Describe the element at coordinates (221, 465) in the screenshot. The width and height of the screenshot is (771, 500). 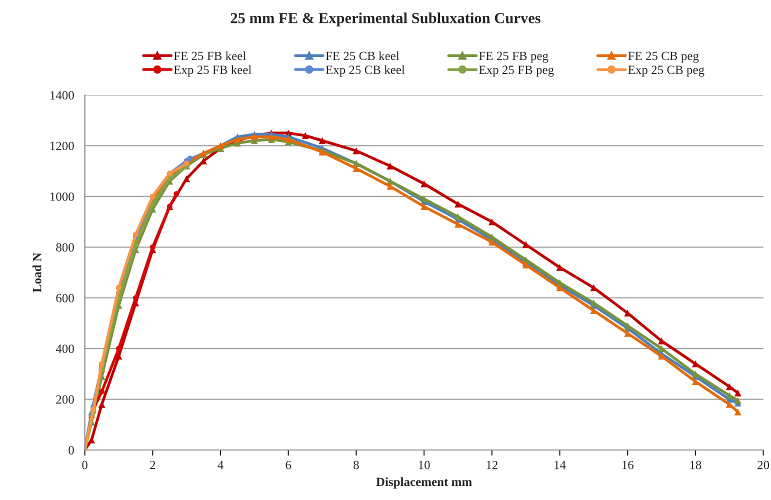
I see `x-tick-label: 4` at that location.